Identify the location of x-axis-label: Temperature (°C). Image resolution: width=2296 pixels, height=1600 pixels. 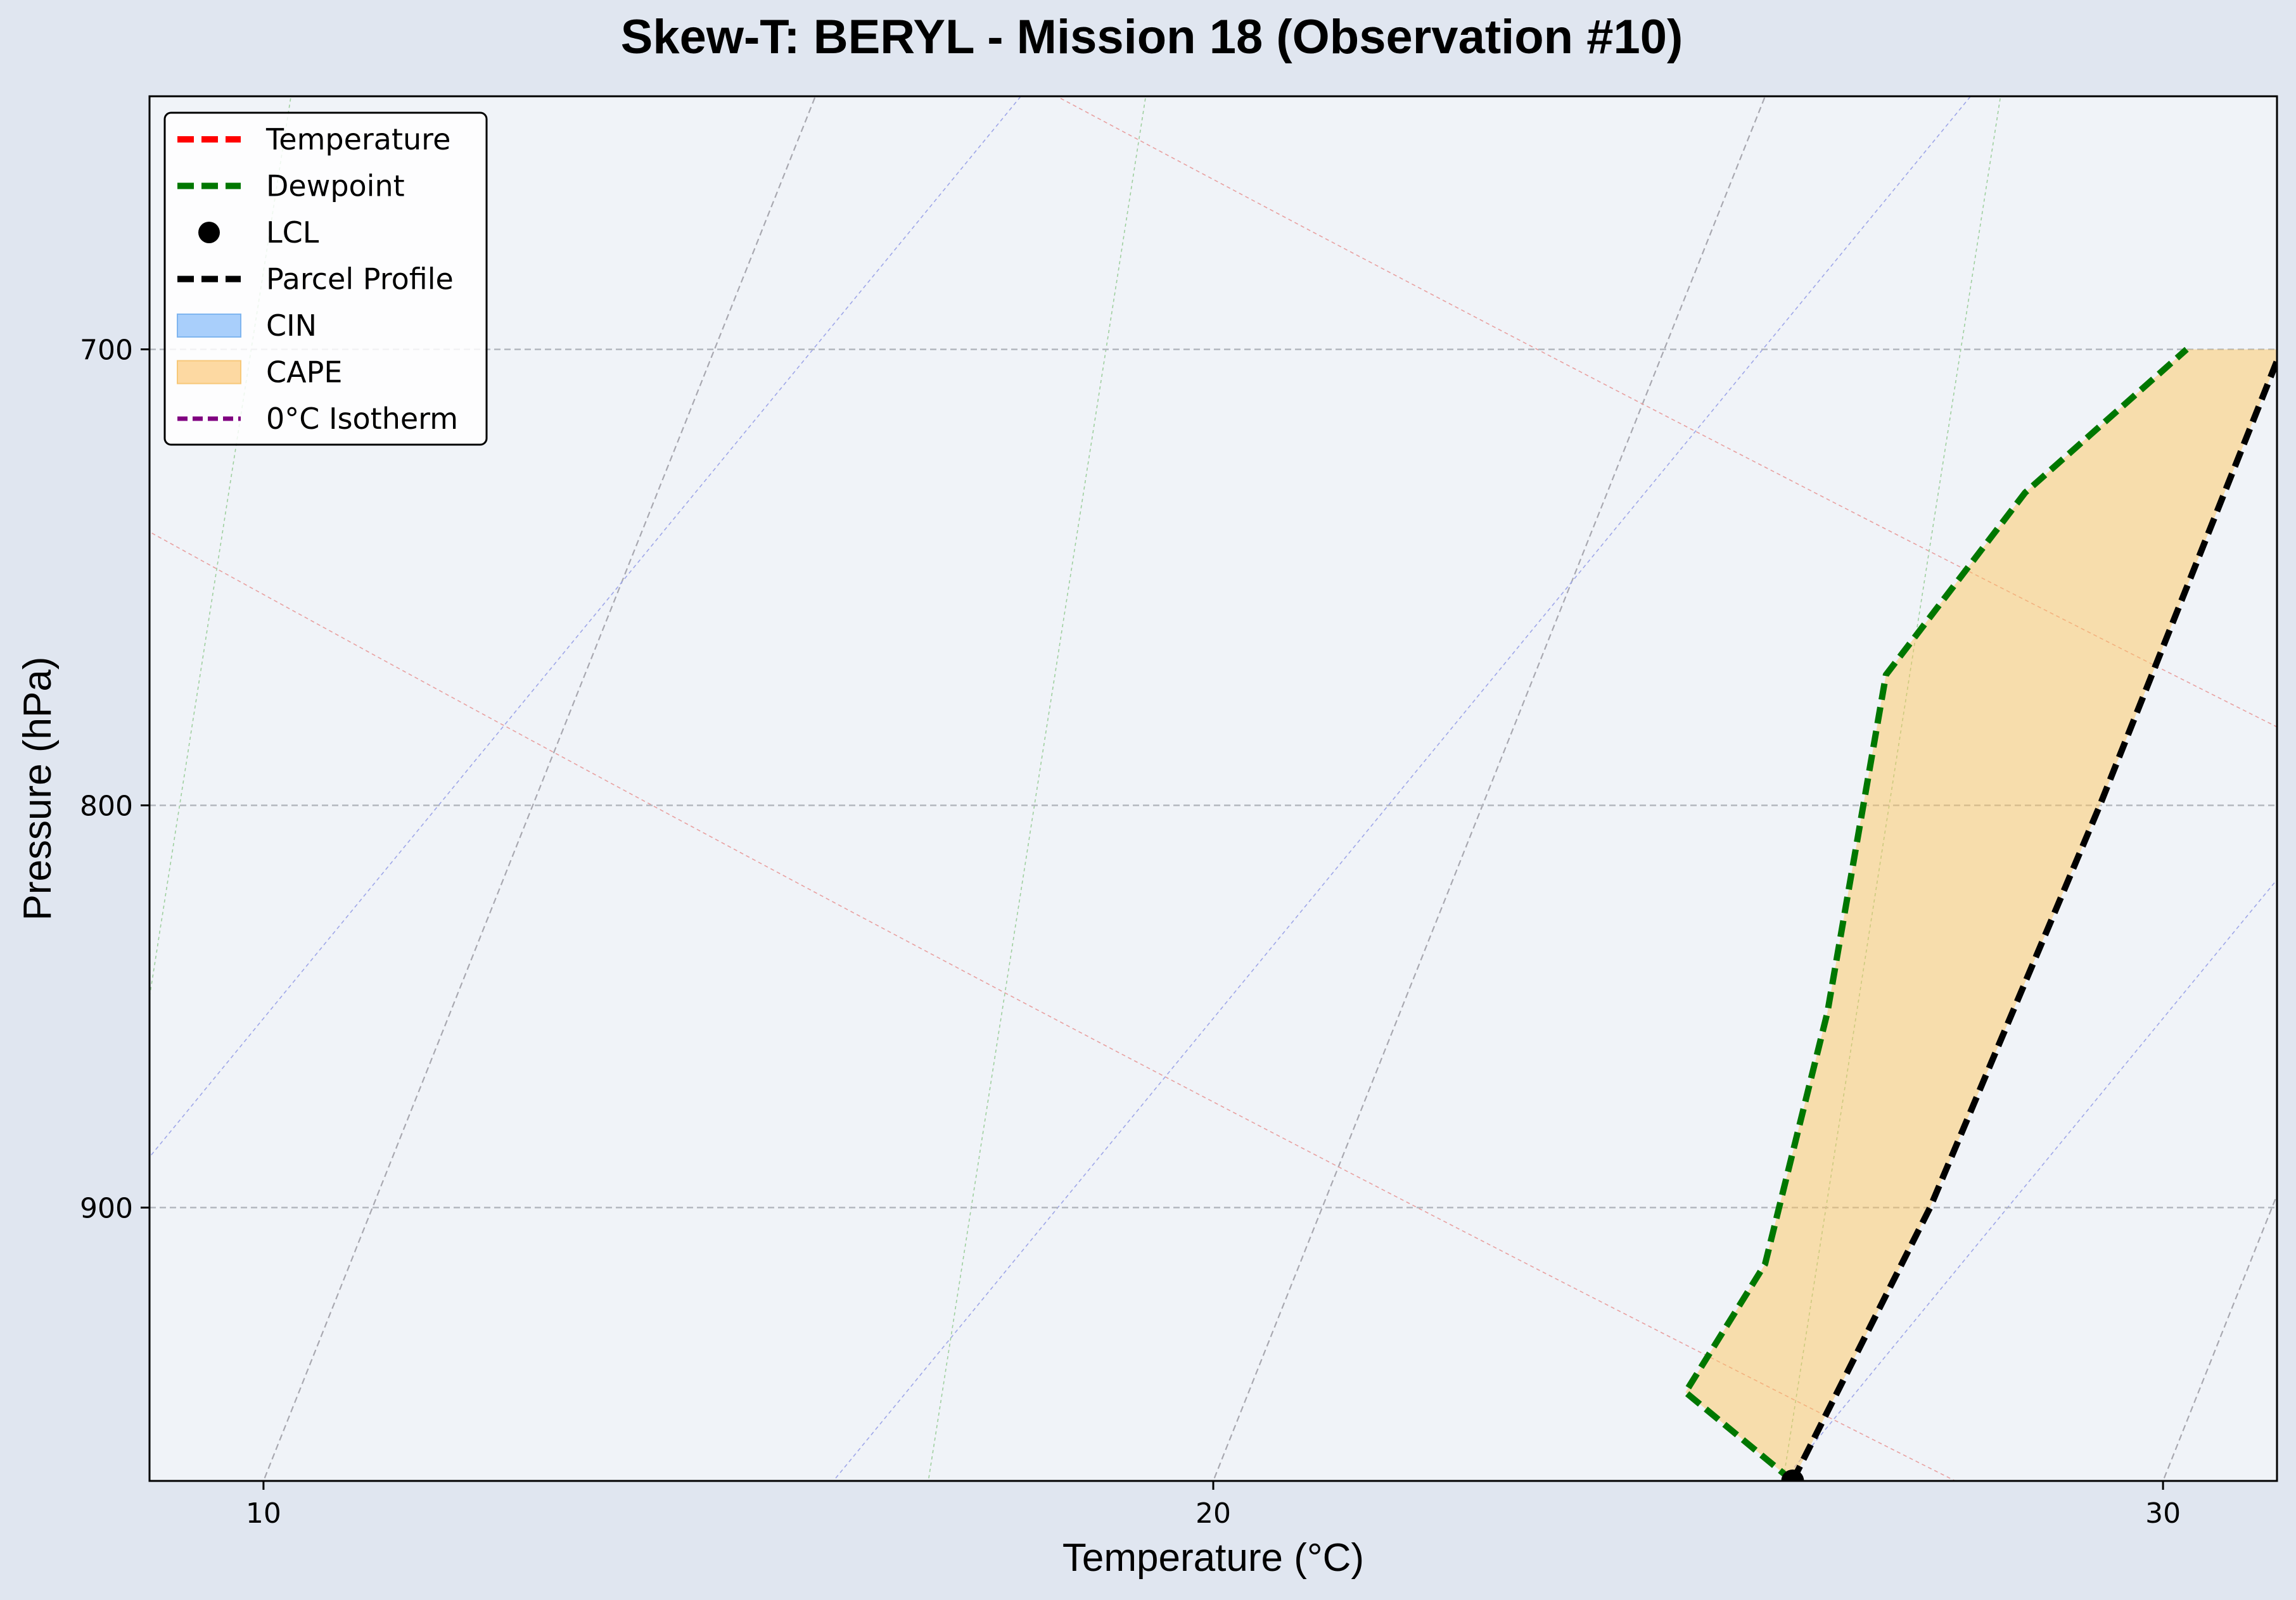
(1213, 1558).